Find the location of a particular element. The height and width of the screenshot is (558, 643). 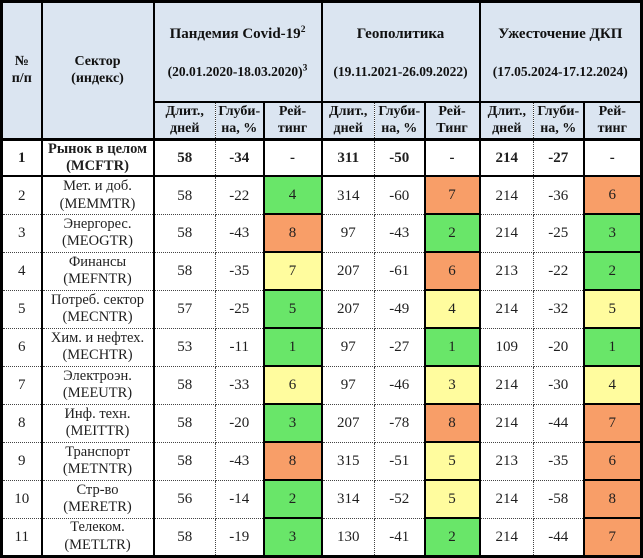

footnote-marker: 3 is located at coordinates (305, 68).